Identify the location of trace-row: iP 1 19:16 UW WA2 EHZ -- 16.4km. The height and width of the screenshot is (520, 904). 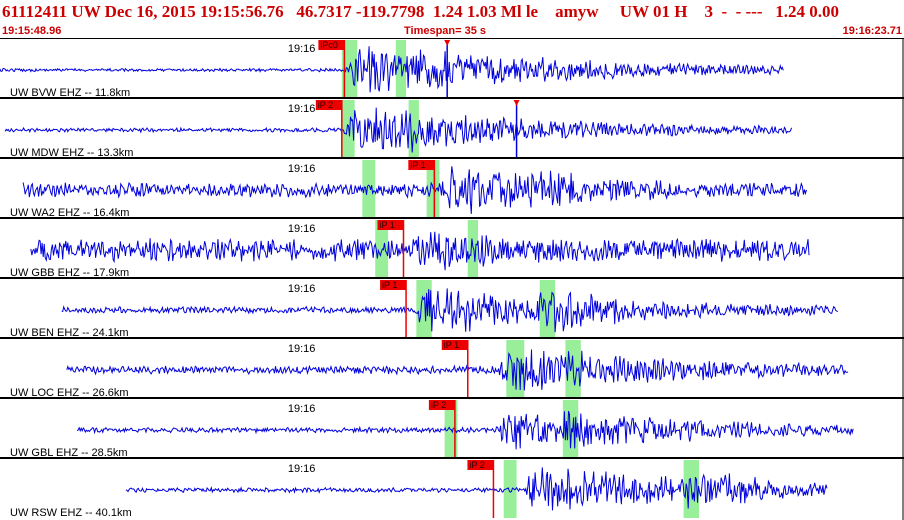
(452, 188).